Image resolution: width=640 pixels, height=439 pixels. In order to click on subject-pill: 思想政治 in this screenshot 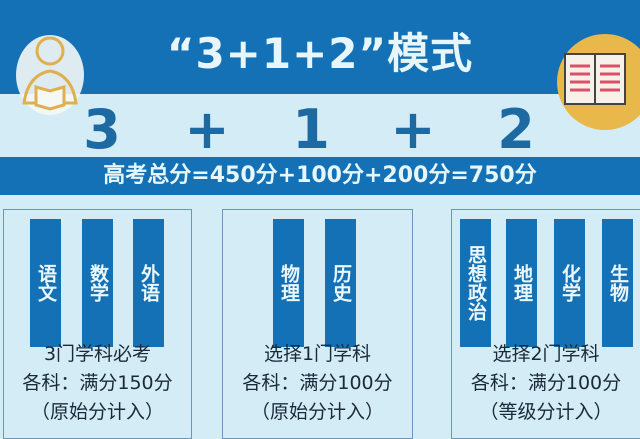, I will do `click(475, 283)`.